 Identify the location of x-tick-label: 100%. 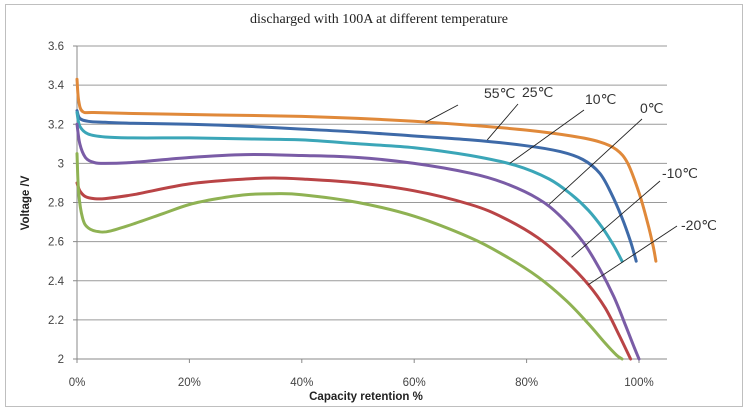
(638, 383).